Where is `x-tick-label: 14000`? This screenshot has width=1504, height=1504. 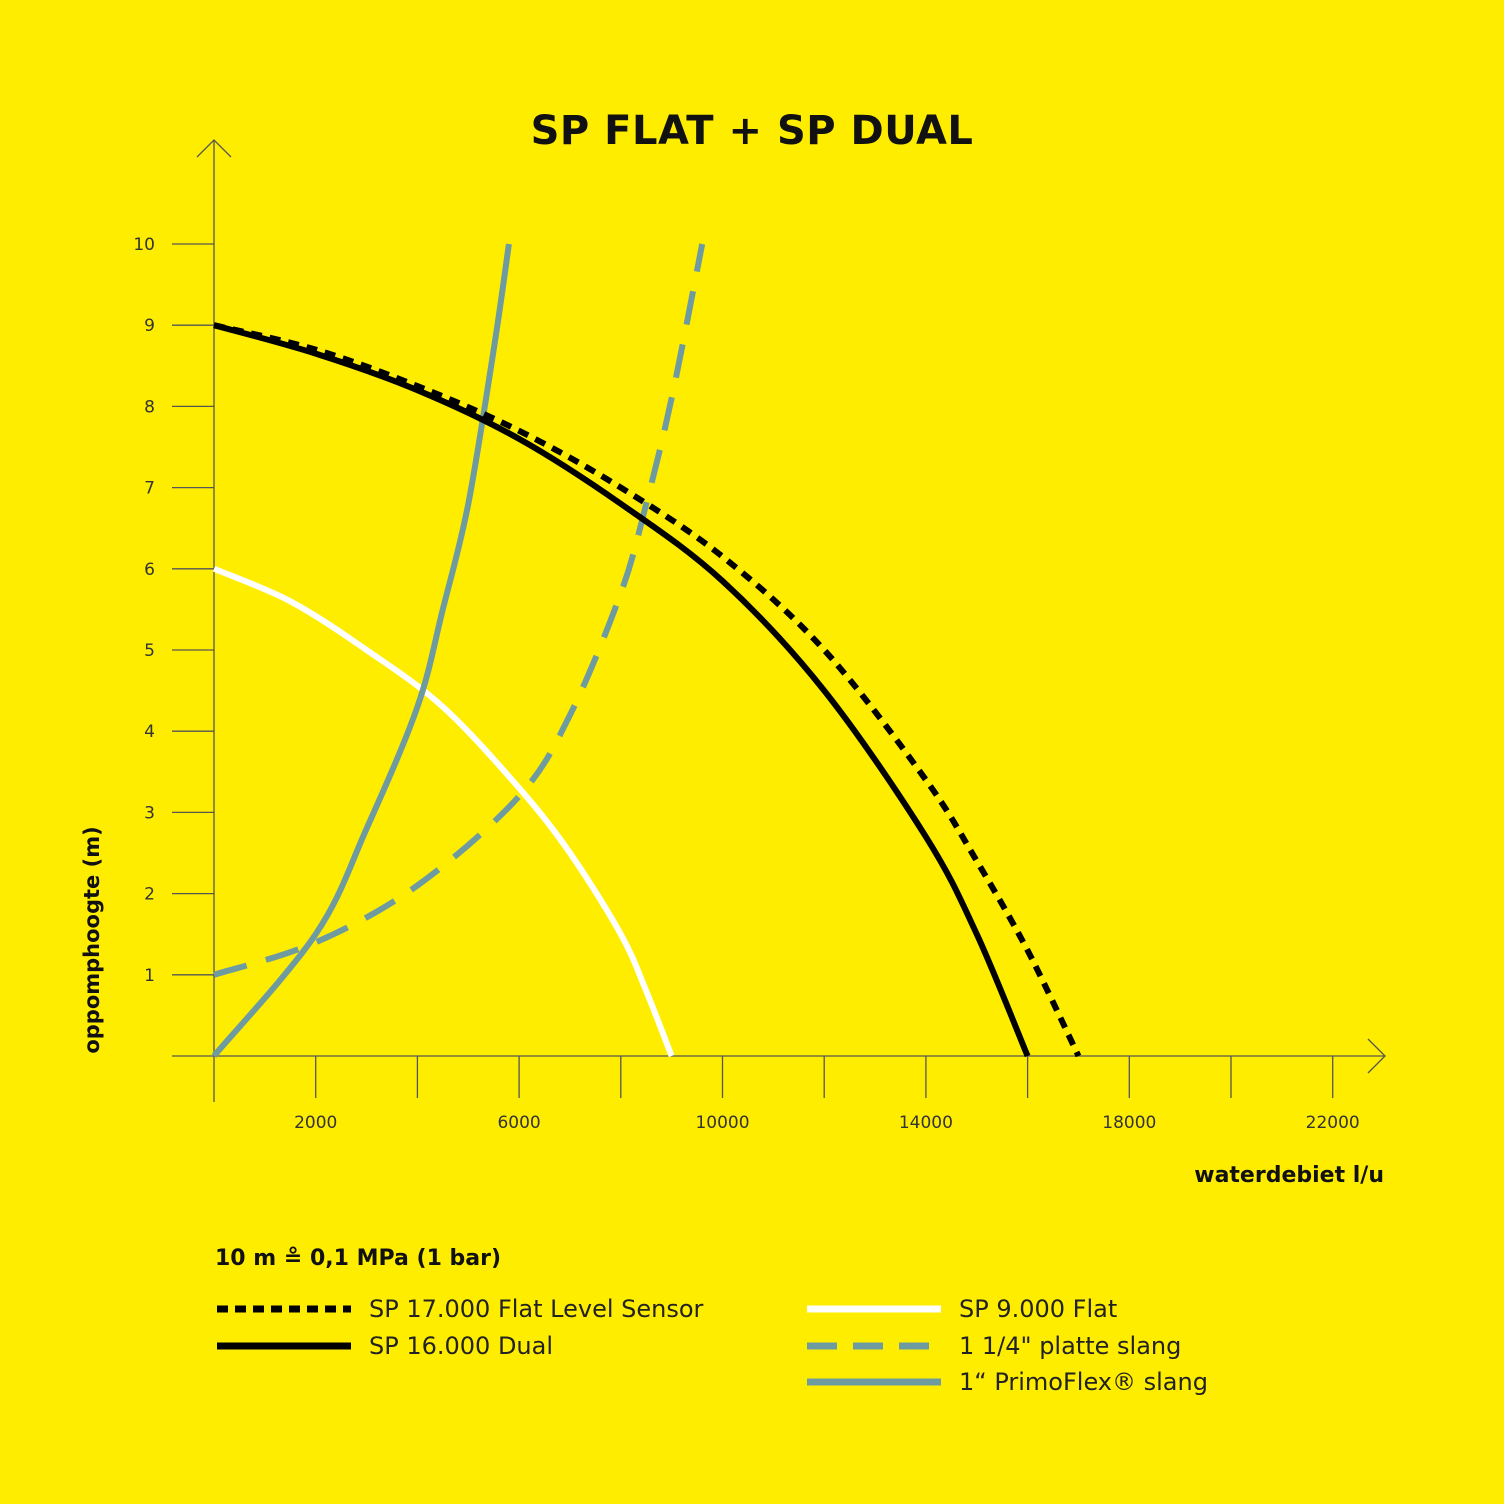 x-tick-label: 14000 is located at coordinates (926, 1123).